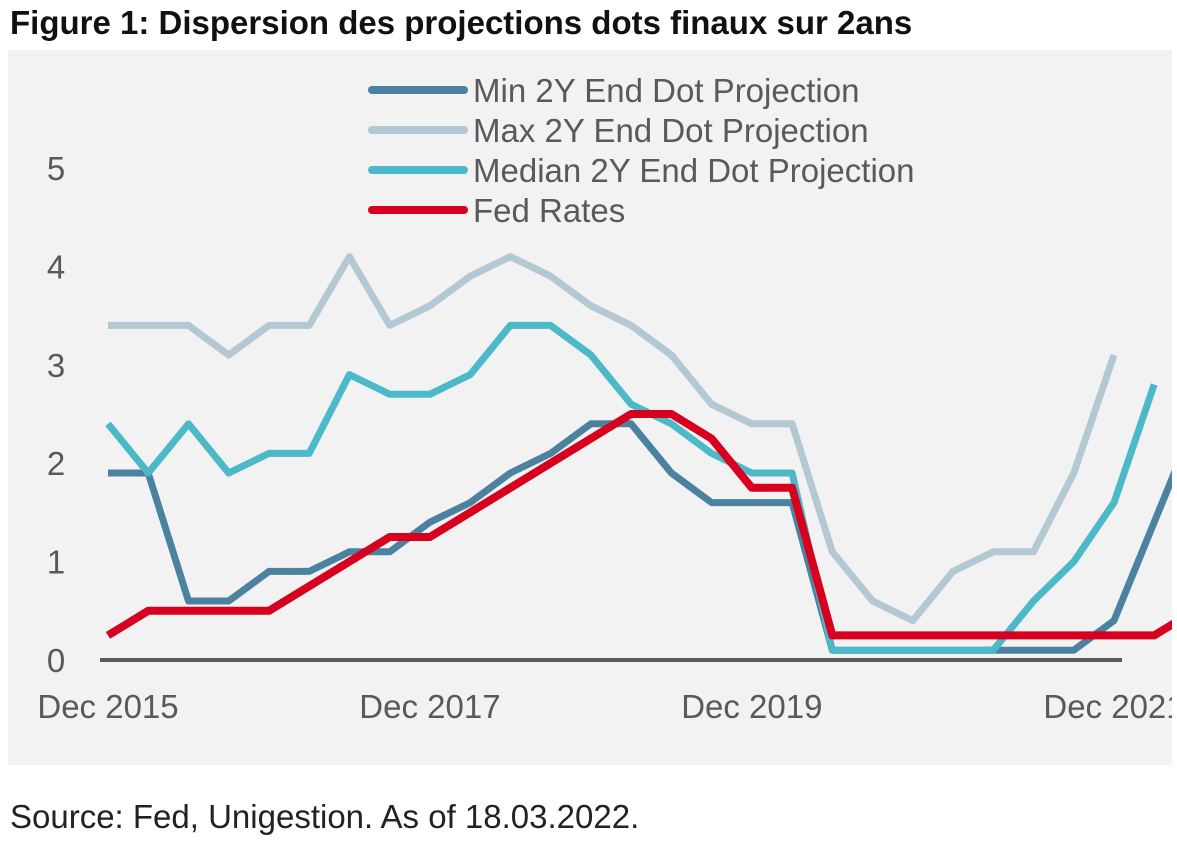 The image size is (1177, 851). I want to click on x-axis-ticks: Dec 2015 Dec 2017 Dec 2019 Dec 2021, so click(604, 706).